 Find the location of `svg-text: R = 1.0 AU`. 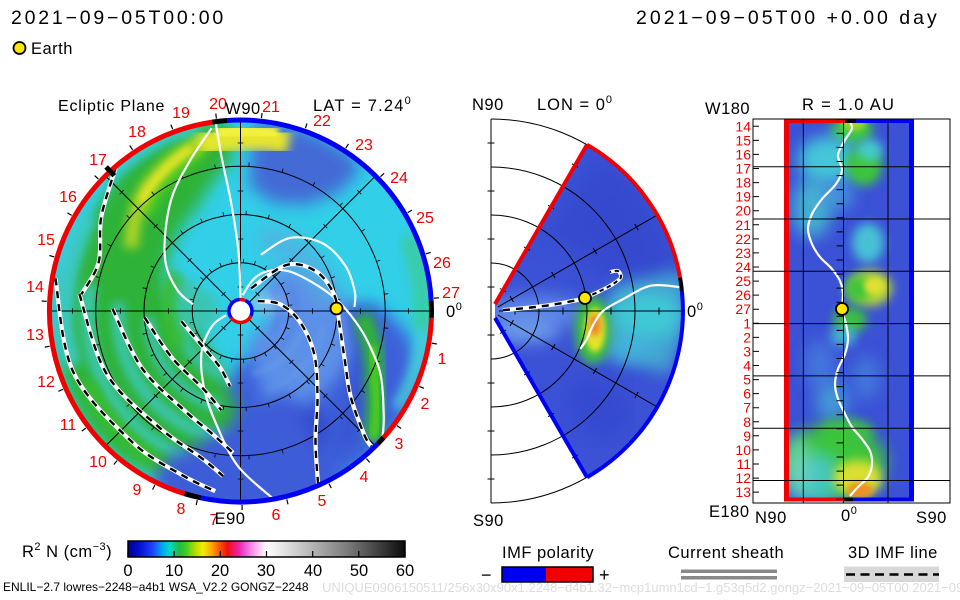

svg-text: R = 1.0 AU is located at coordinates (848, 105).